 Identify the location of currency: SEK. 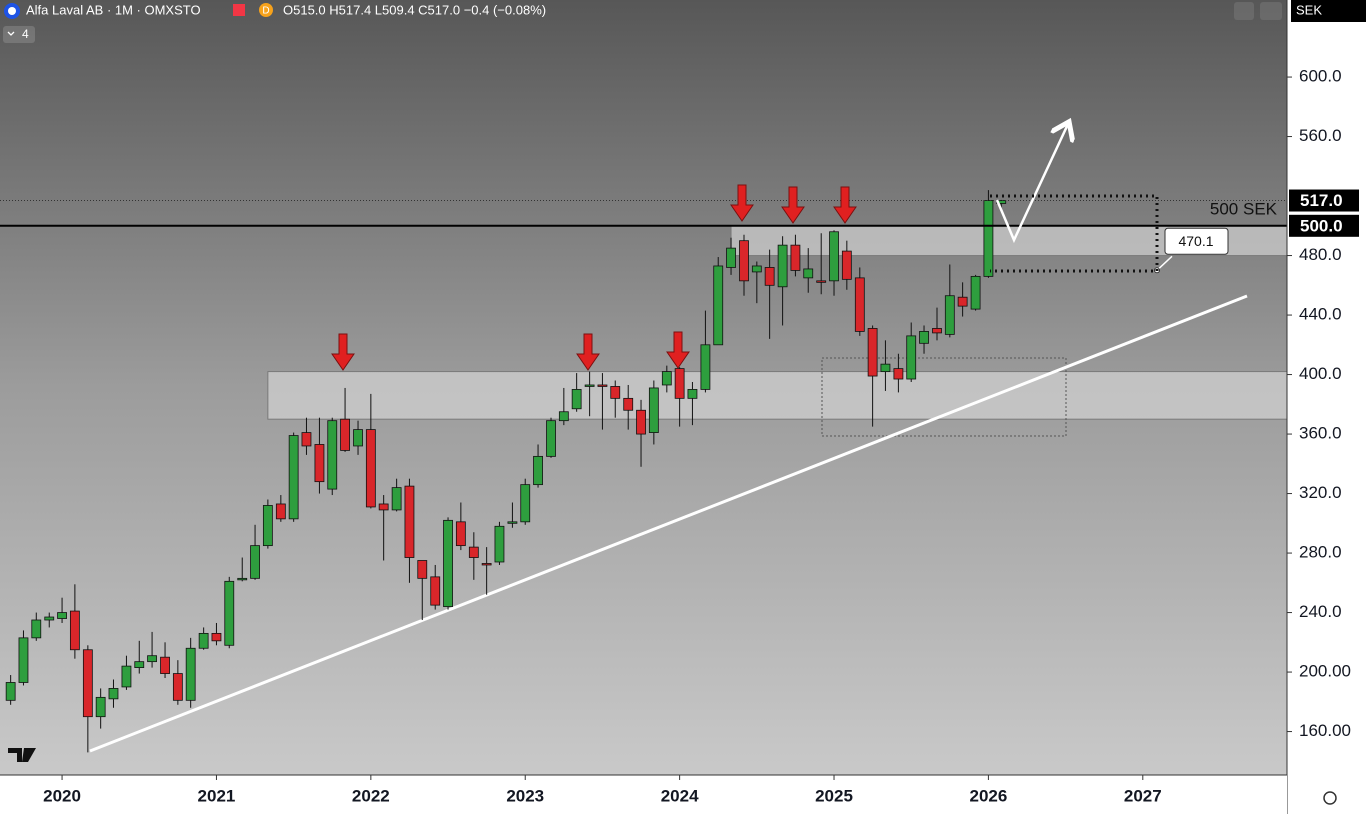
(1309, 9).